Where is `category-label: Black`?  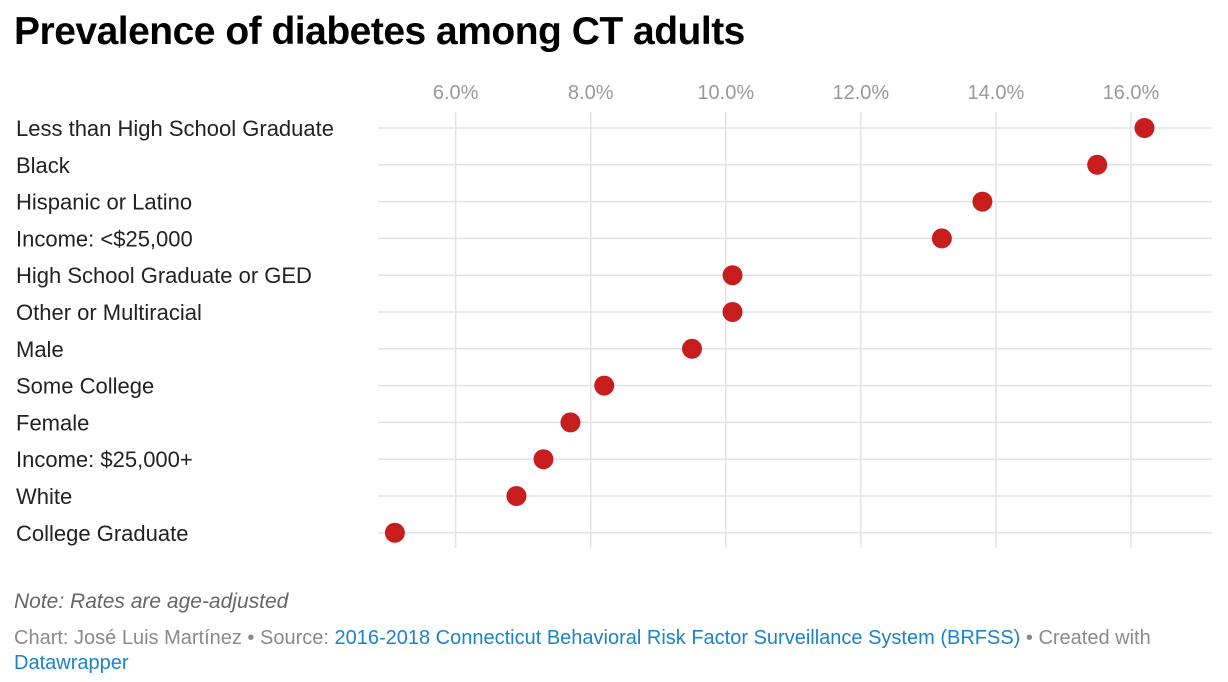
category-label: Black is located at coordinates (43, 165).